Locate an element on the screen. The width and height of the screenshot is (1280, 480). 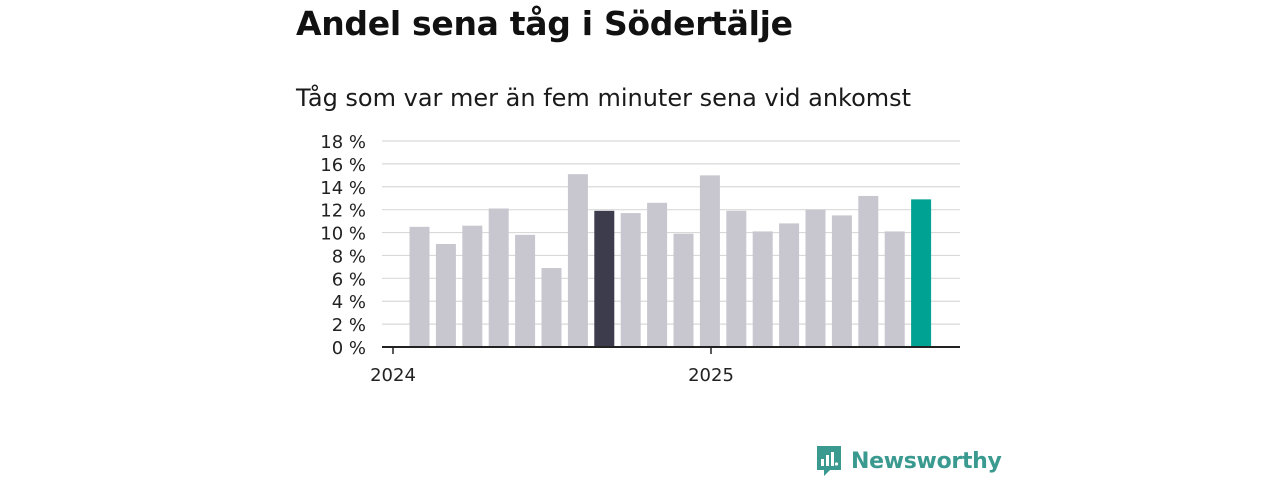
x-tick-label: 2025 is located at coordinates (711, 375).